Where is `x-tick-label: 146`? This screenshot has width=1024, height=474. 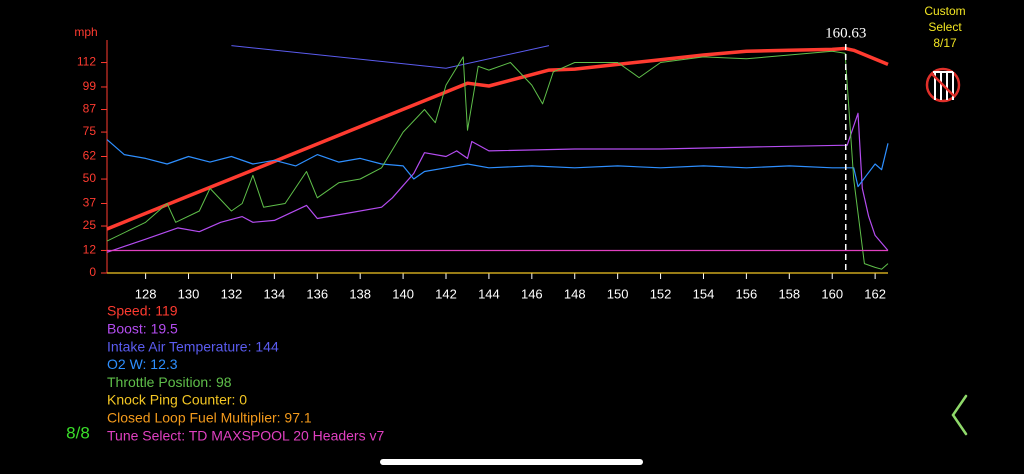 x-tick-label: 146 is located at coordinates (532, 293).